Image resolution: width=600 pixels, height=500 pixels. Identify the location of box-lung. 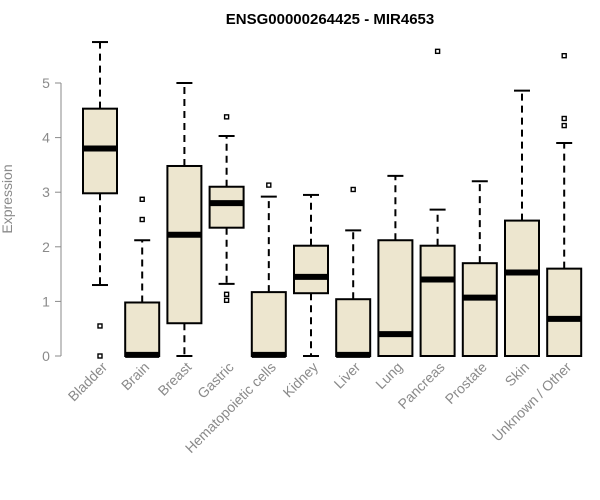
(395, 265).